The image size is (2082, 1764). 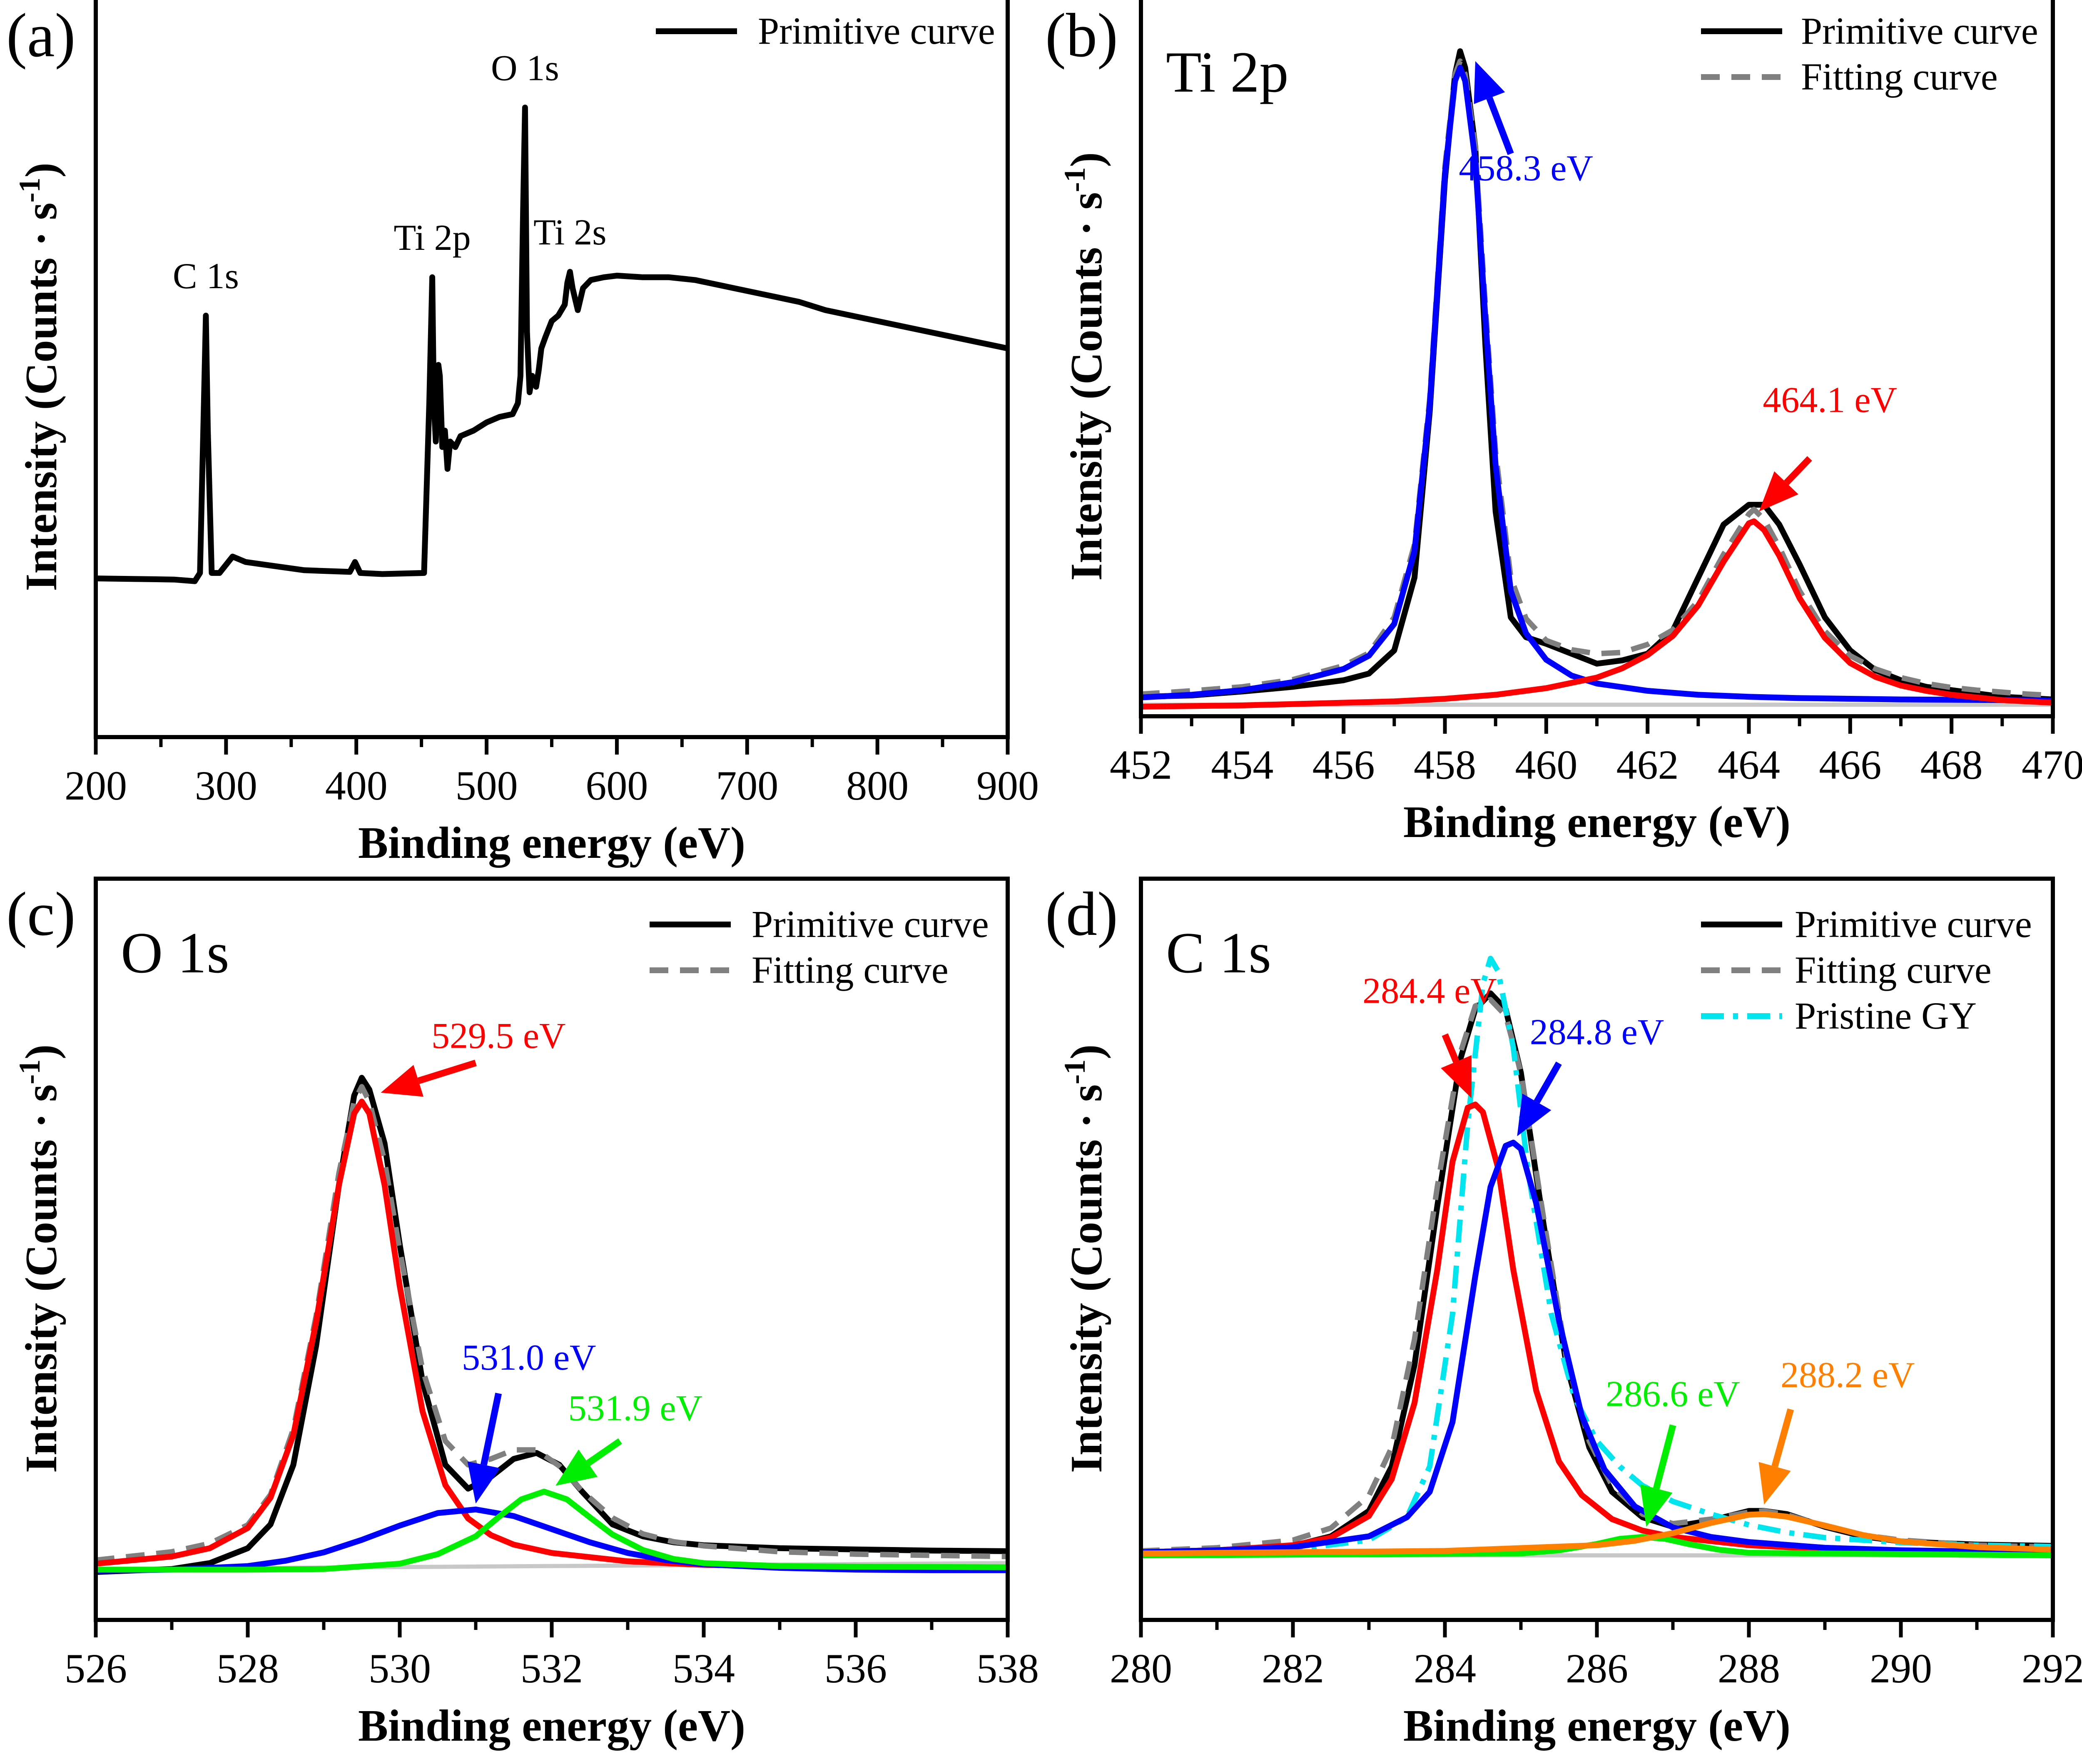 I want to click on annotation-label-d-1: 284.8 eV, so click(x=1597, y=1032).